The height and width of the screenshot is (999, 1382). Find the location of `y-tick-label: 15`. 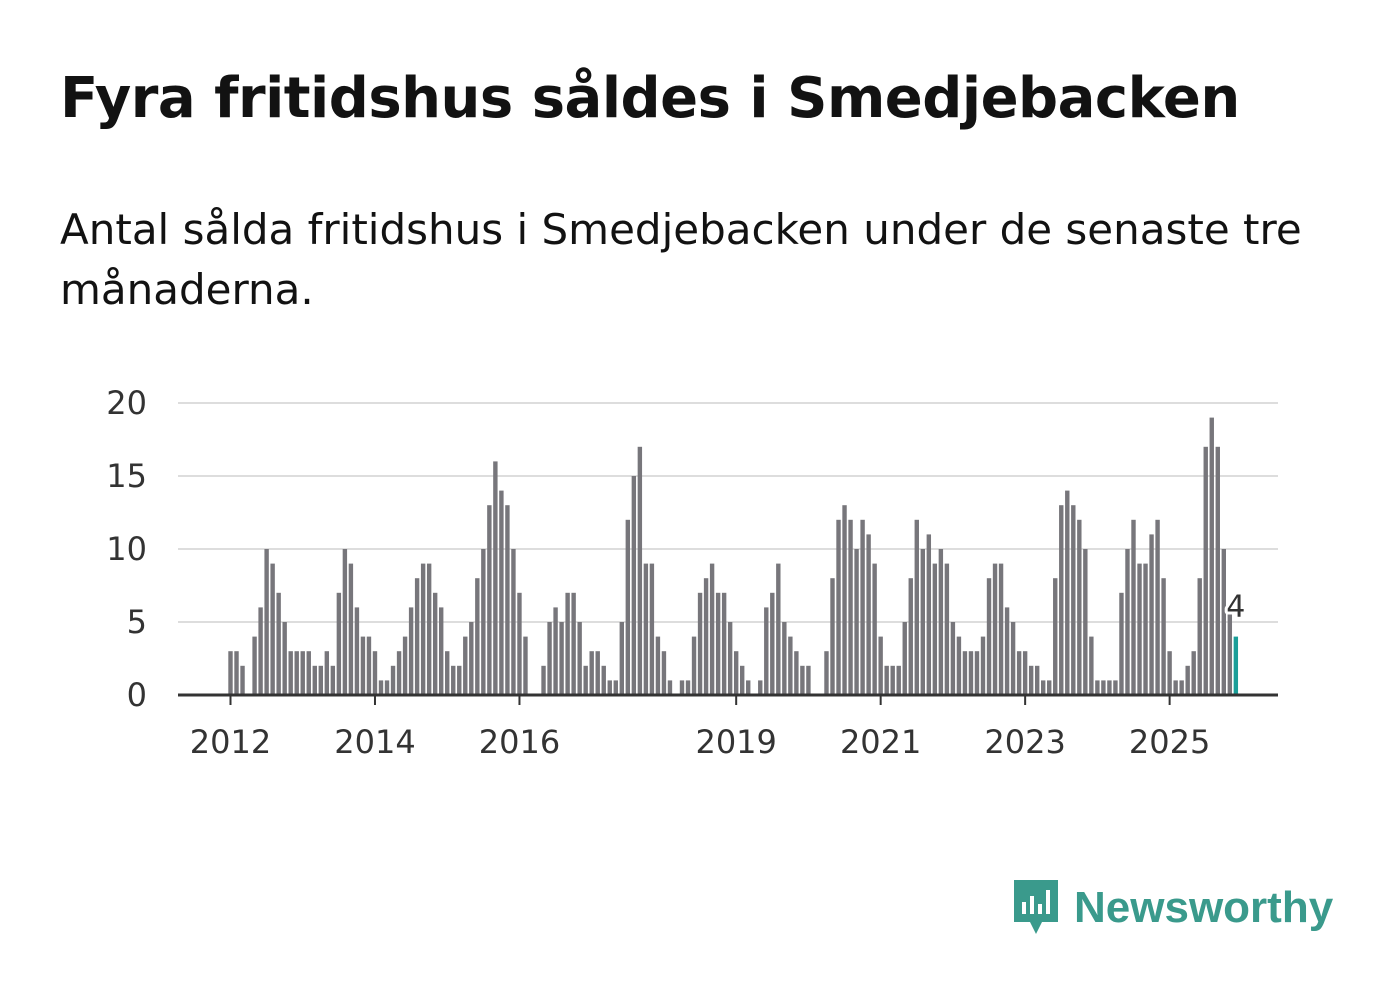

y-tick-label: 15 is located at coordinates (126, 476).